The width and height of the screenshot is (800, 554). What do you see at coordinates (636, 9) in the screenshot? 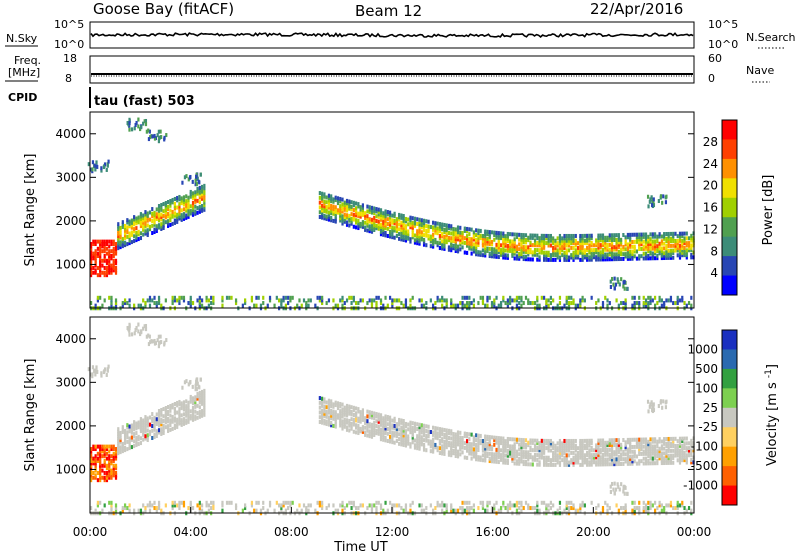
I see `date-title: 22/Apr/2016` at bounding box center [636, 9].